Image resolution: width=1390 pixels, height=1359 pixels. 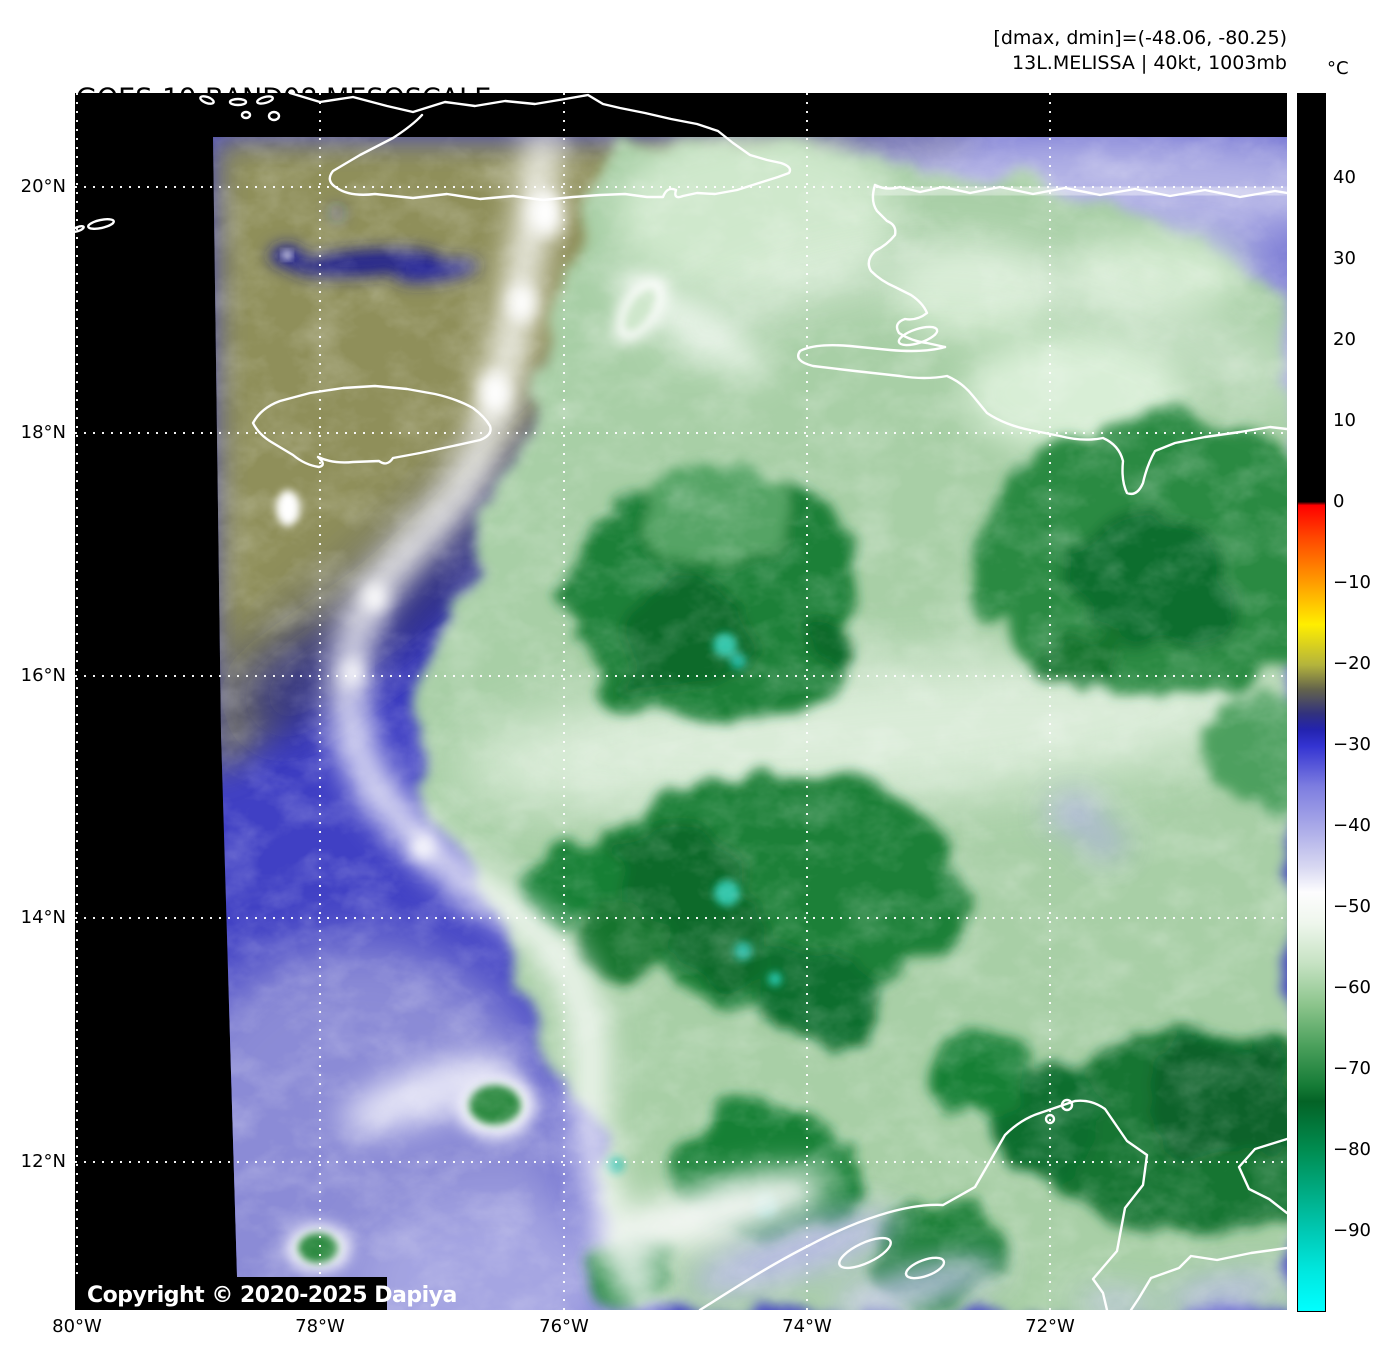 I want to click on colorbar-tick: −50, so click(x=1352, y=906).